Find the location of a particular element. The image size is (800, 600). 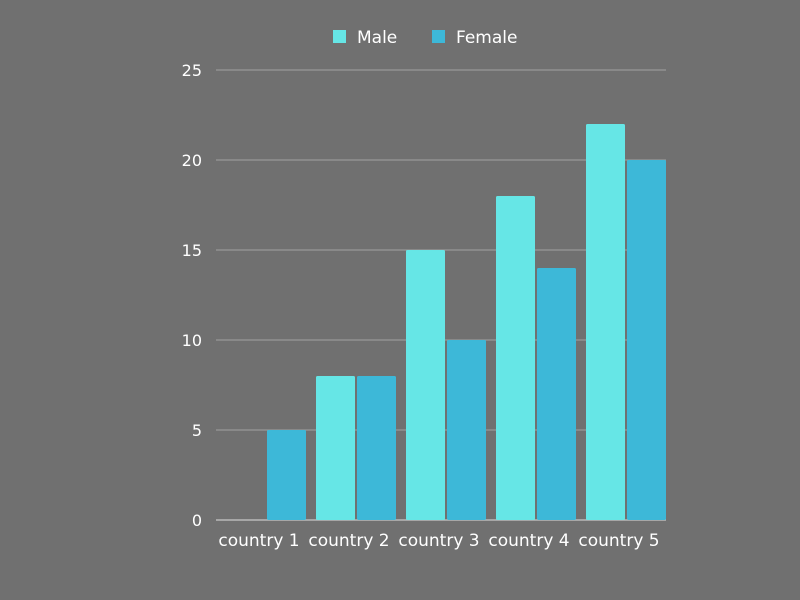

y-tick-label: 20 is located at coordinates (192, 160).